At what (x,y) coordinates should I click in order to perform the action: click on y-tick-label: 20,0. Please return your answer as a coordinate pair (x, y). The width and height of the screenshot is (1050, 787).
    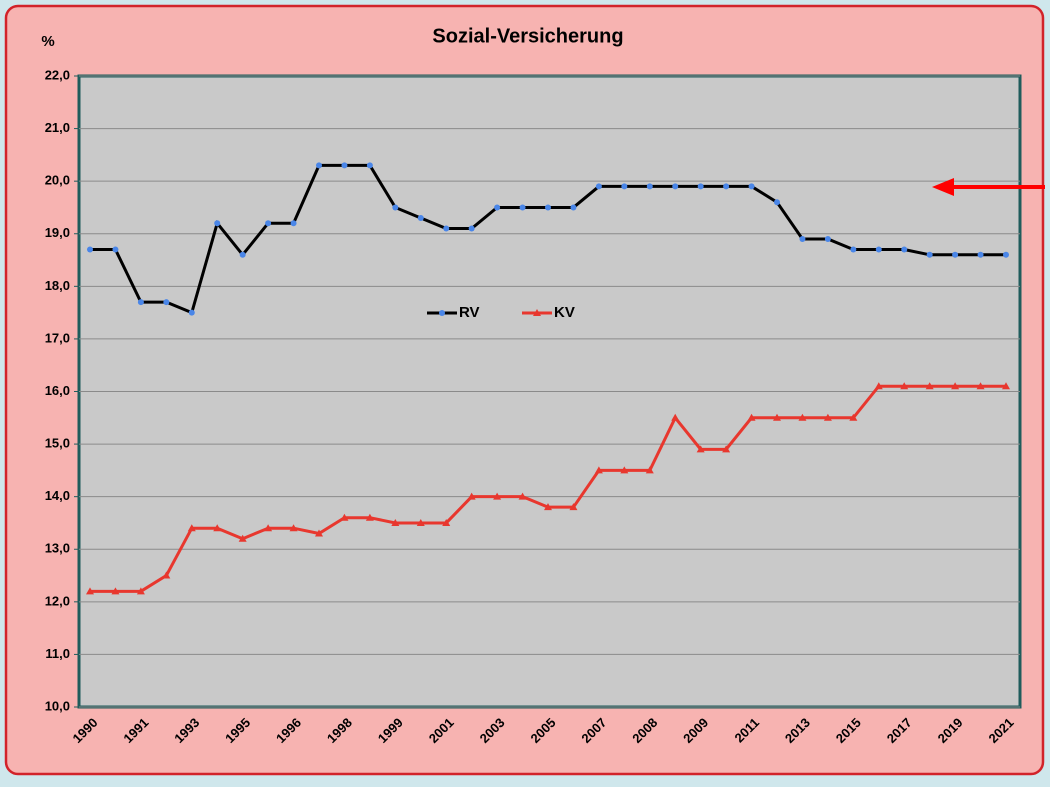
    Looking at the image, I should click on (57, 180).